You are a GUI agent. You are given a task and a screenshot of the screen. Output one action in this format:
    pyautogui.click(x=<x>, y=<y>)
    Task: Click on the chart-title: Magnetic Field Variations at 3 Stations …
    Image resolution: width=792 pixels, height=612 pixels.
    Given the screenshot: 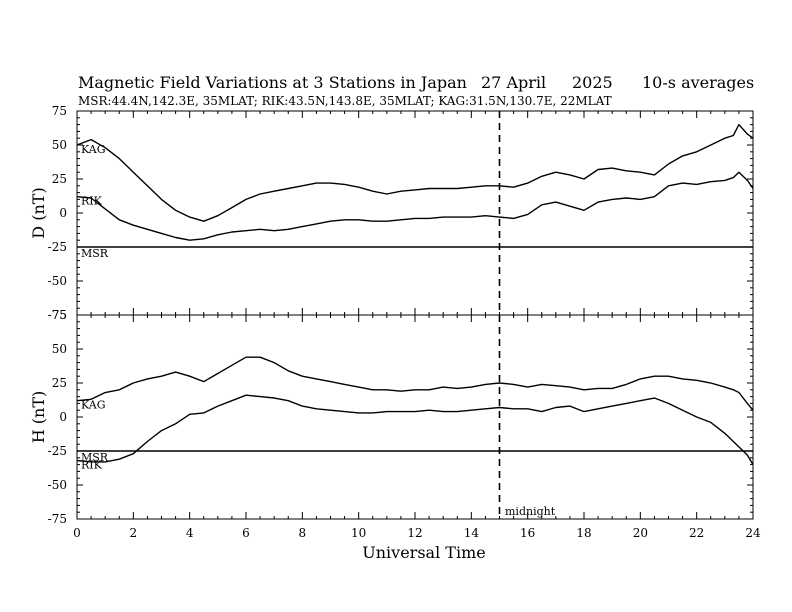 What is the action you would take?
    pyautogui.click(x=272, y=82)
    